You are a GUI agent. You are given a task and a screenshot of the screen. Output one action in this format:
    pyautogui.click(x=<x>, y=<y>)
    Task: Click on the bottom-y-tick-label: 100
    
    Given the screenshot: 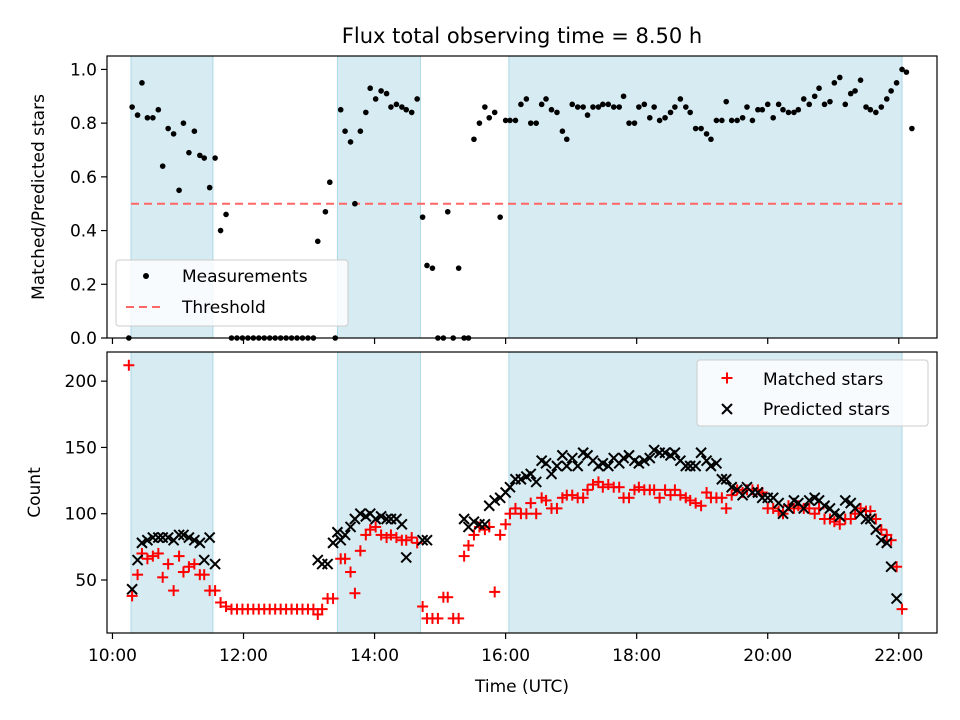 What is the action you would take?
    pyautogui.click(x=81, y=515)
    